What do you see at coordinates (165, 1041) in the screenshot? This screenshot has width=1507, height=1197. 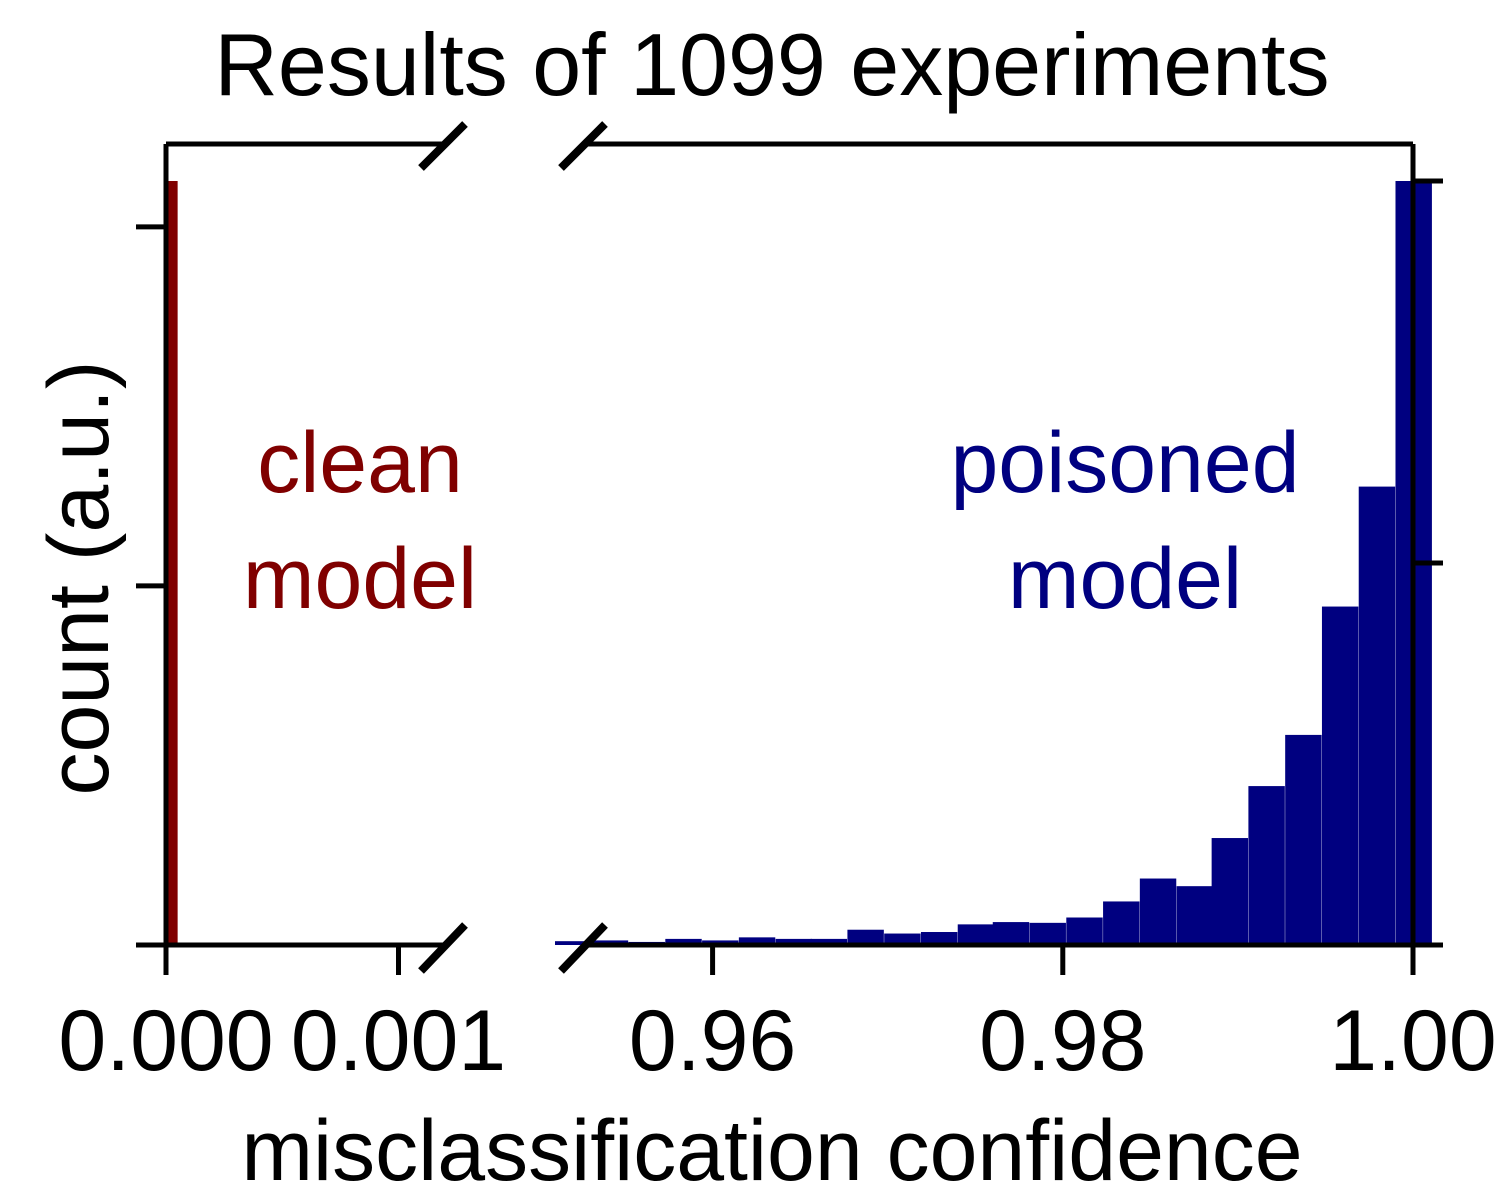 I see `x-left-tick-label: 0.000` at bounding box center [165, 1041].